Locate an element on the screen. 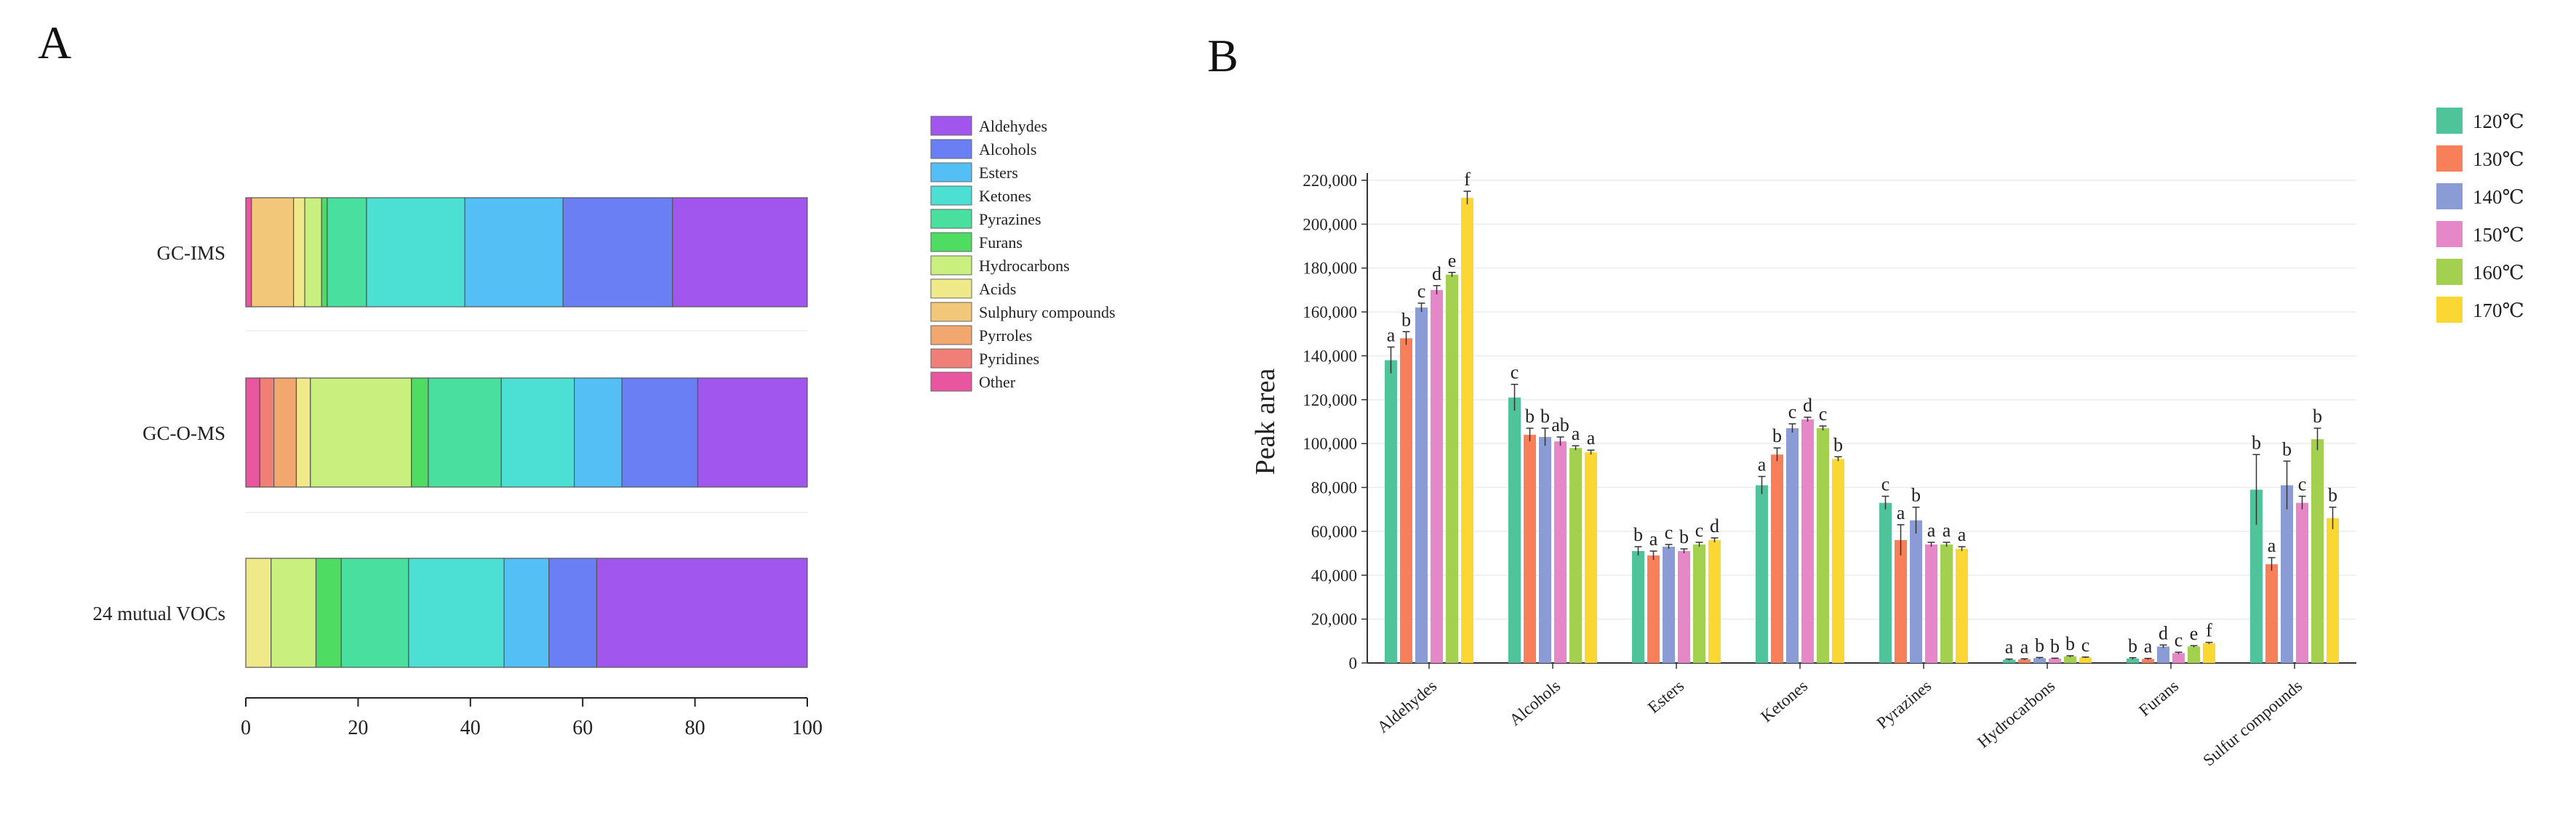 This screenshot has height=820, width=2576. significance-letter-sulfur-compounds-130: a is located at coordinates (2272, 545).